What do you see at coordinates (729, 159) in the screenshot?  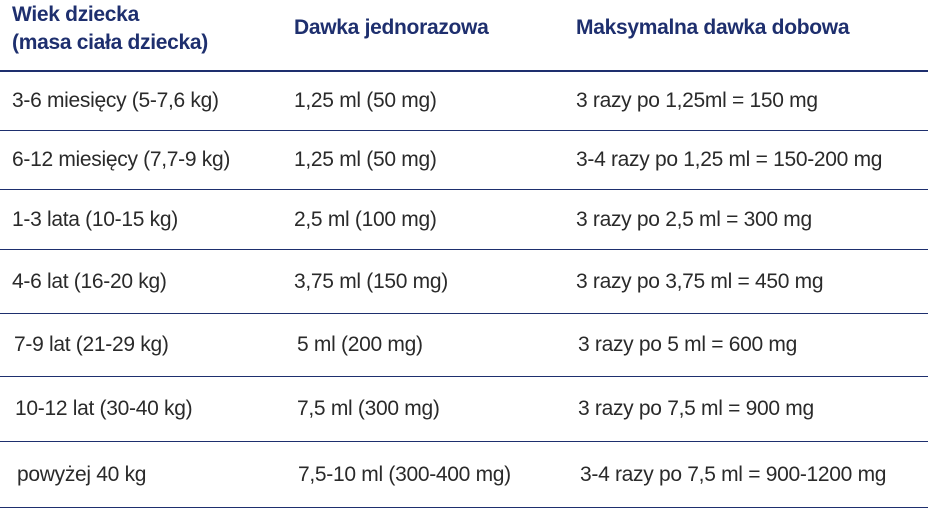 I see `cell-max: 3-4 razy po 1,25 ml = 150-200 mg` at bounding box center [729, 159].